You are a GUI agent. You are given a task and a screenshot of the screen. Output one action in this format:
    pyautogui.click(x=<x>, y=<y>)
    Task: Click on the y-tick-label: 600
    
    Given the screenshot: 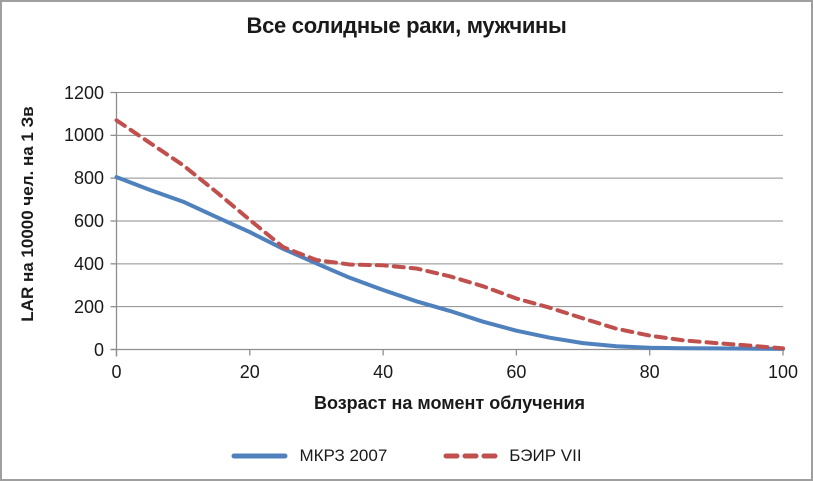 What is the action you would take?
    pyautogui.click(x=88, y=221)
    